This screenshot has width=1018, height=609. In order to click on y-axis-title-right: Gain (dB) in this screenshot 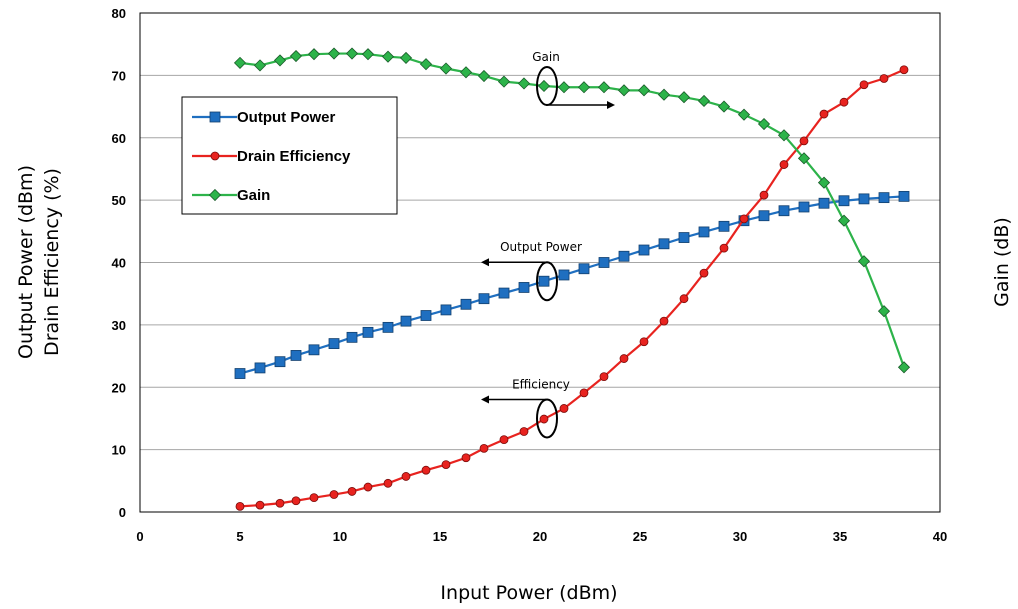, I will do `click(1002, 262)`.